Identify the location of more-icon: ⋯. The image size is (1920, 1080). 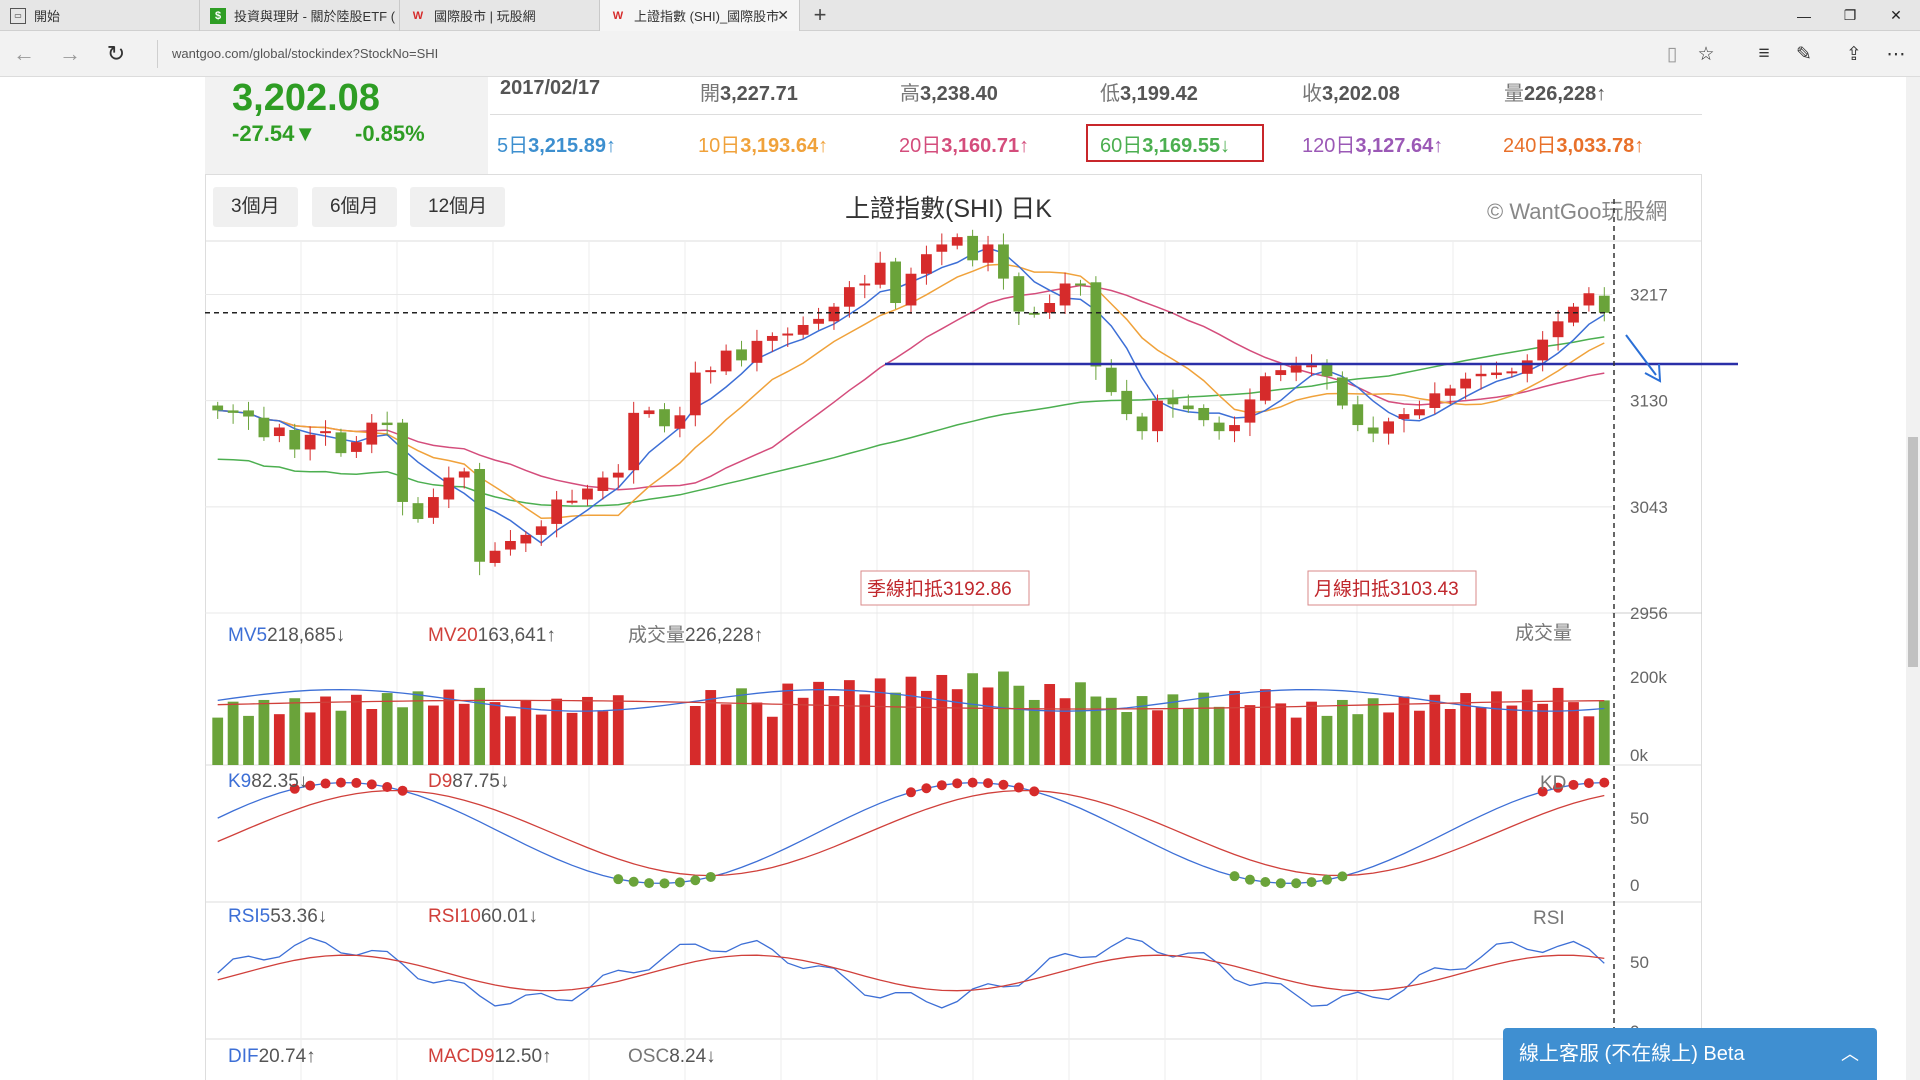
(1896, 54).